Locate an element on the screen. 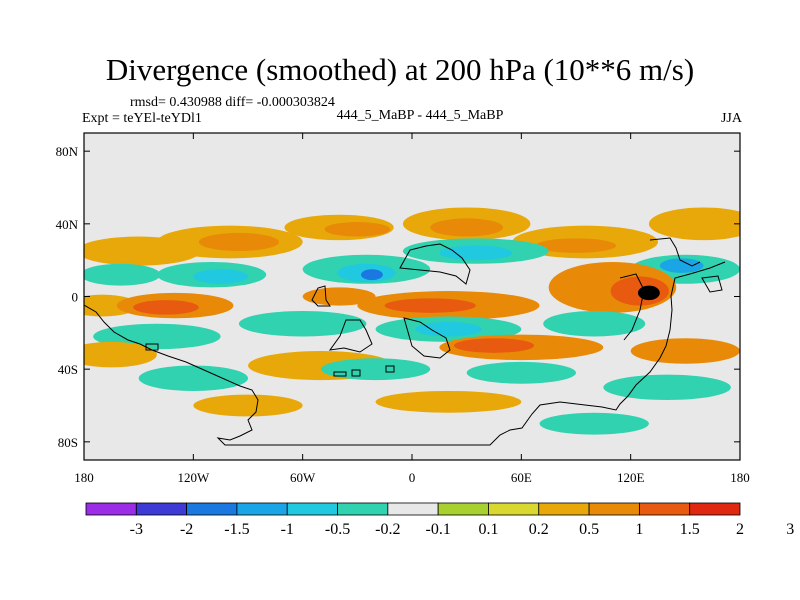 The image size is (800, 600). x-tick-label-1: 120W is located at coordinates (193, 477).